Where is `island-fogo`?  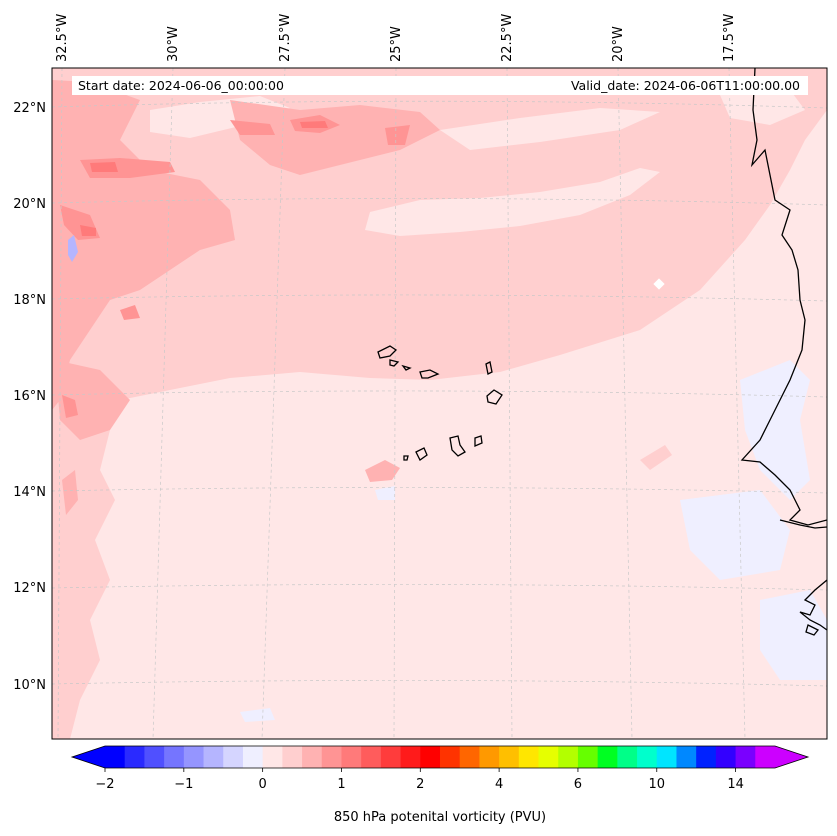
island-fogo is located at coordinates (421, 454).